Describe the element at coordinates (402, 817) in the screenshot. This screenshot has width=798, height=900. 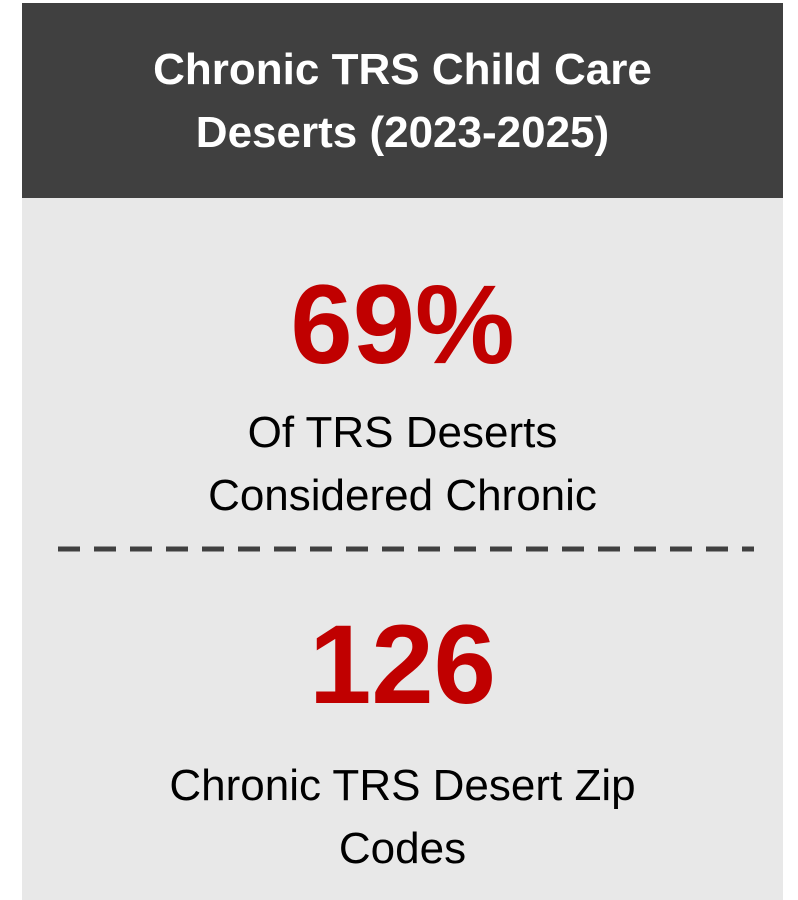
I see `stat-label: Chronic TRS Desert Zip Codes` at that location.